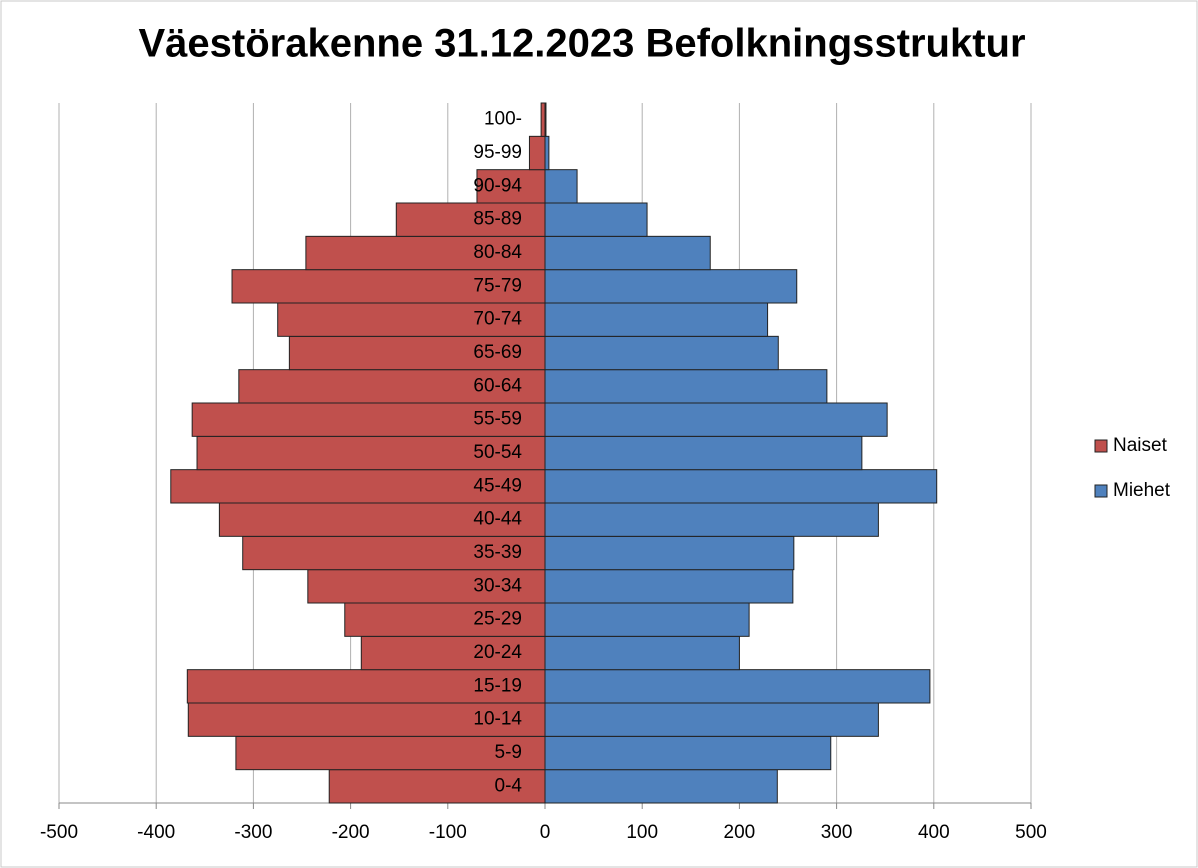 The width and height of the screenshot is (1198, 868). I want to click on y-tick-label: 50-54, so click(497, 452).